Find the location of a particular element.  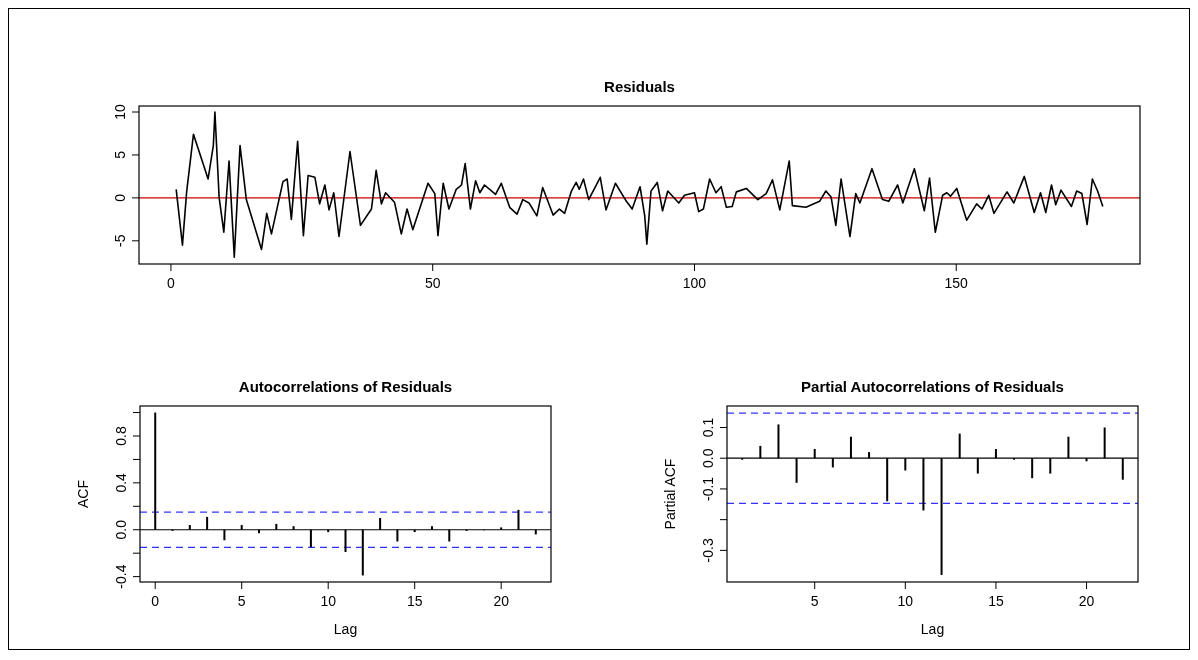

y-axis-title: Partial ACF is located at coordinates (670, 494).